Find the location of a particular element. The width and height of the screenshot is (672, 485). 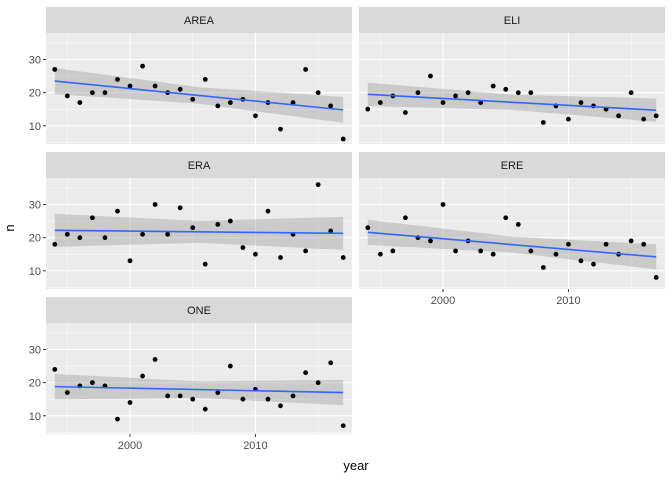

facet-panel-area: AREA 10 20 30 is located at coordinates (190, 75).